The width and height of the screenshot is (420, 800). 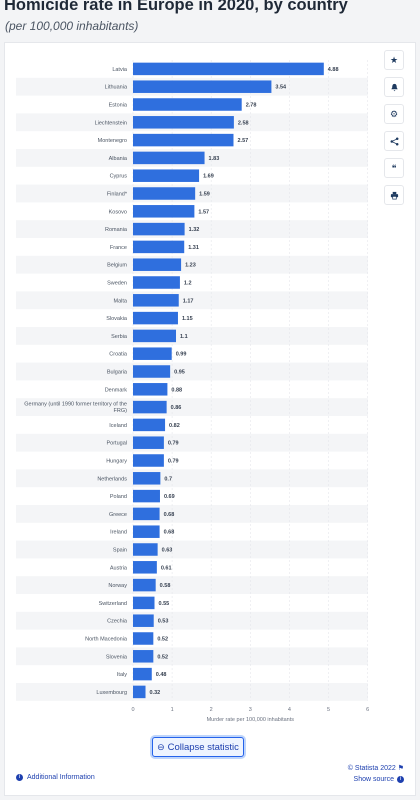 What do you see at coordinates (169, 515) in the screenshot?
I see `value-label: 0.68` at bounding box center [169, 515].